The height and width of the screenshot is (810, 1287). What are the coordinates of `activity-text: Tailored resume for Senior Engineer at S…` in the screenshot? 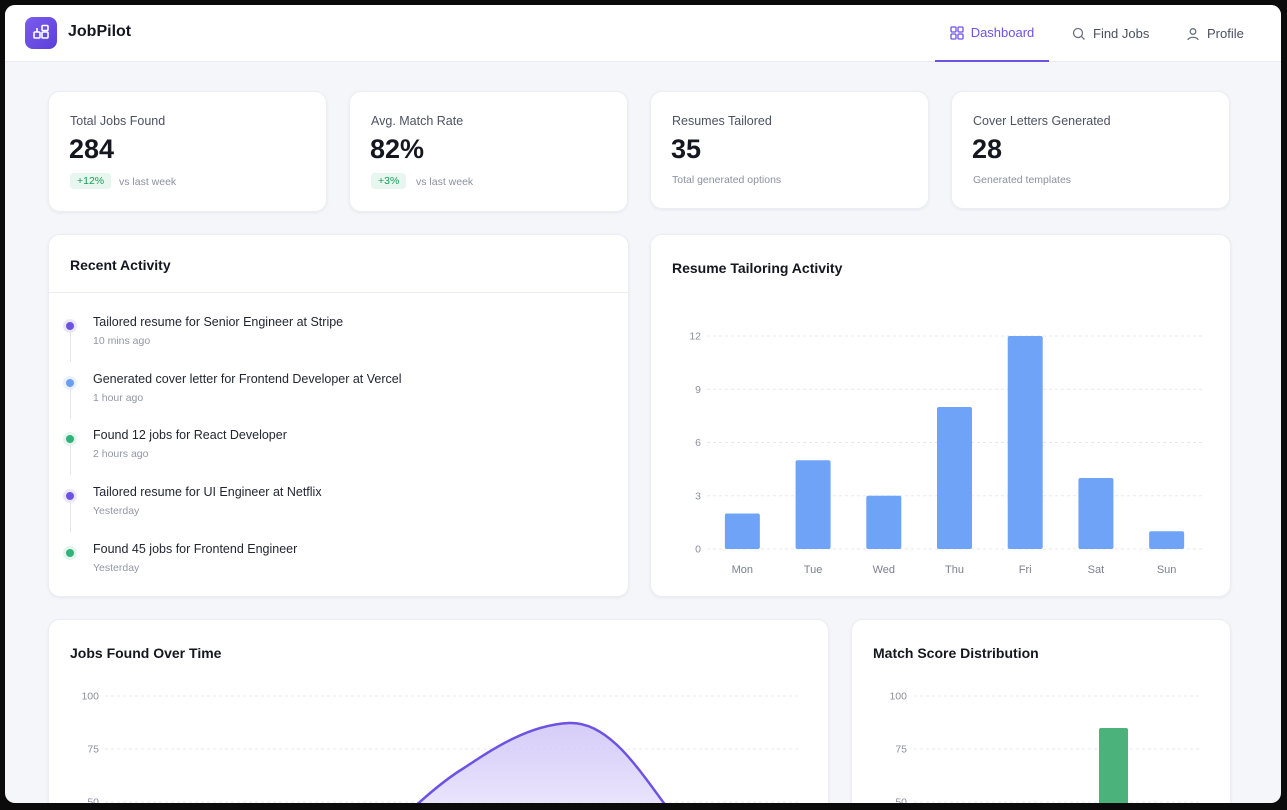 It's located at (218, 322).